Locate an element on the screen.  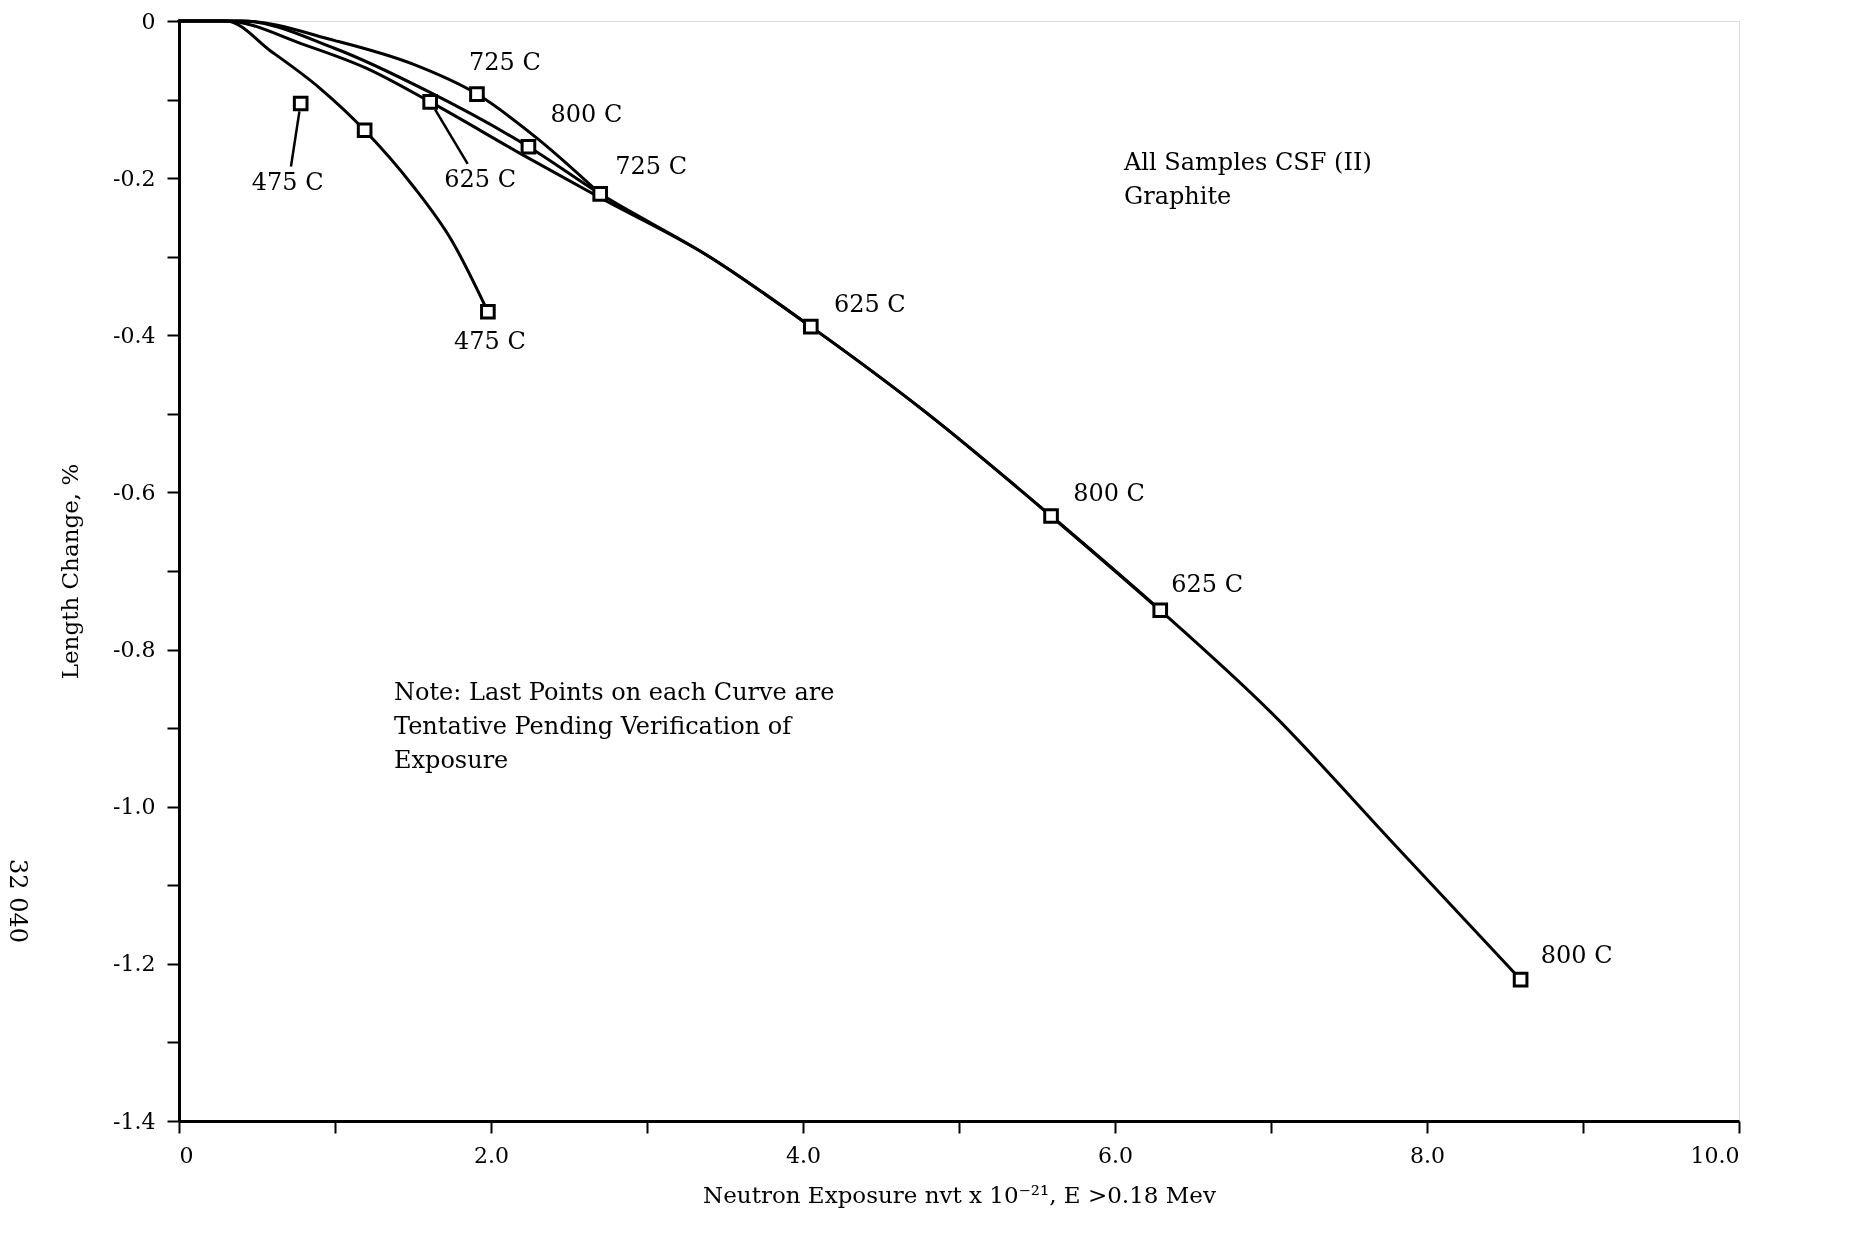
y-tick-label: -1.2 is located at coordinates (134, 964).